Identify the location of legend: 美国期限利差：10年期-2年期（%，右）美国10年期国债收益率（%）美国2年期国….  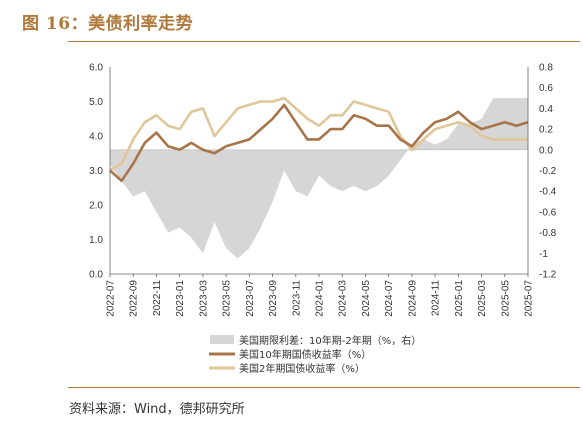
(315, 354).